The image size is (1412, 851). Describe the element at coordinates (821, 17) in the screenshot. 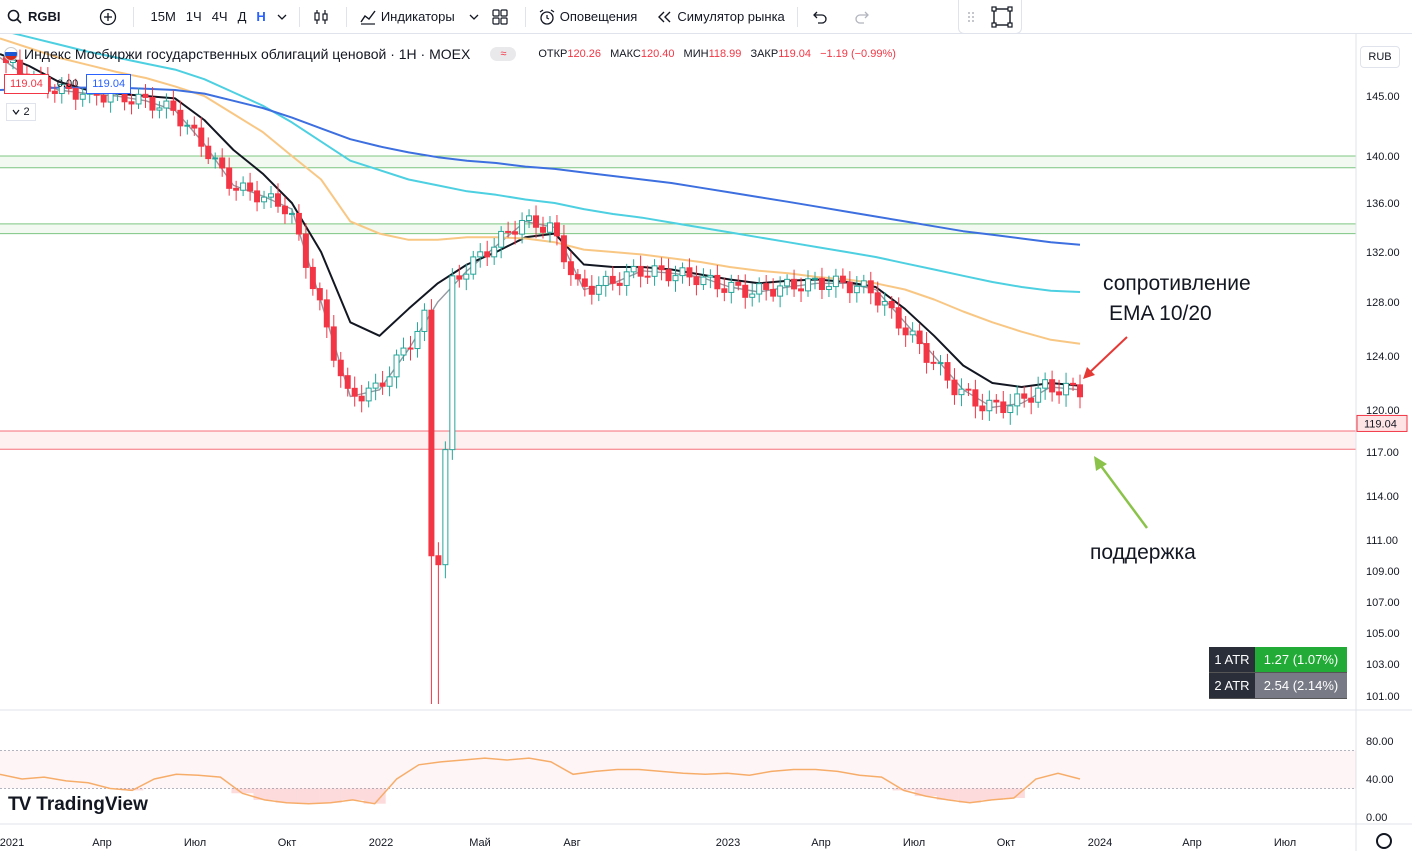

I see `undo-button` at that location.